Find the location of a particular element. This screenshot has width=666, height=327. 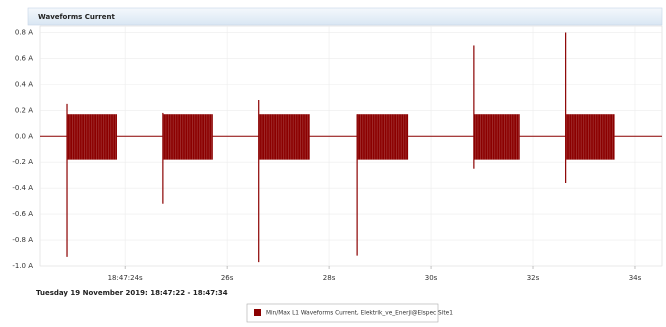

y-tick-label: 0.2 A is located at coordinates (24, 110).